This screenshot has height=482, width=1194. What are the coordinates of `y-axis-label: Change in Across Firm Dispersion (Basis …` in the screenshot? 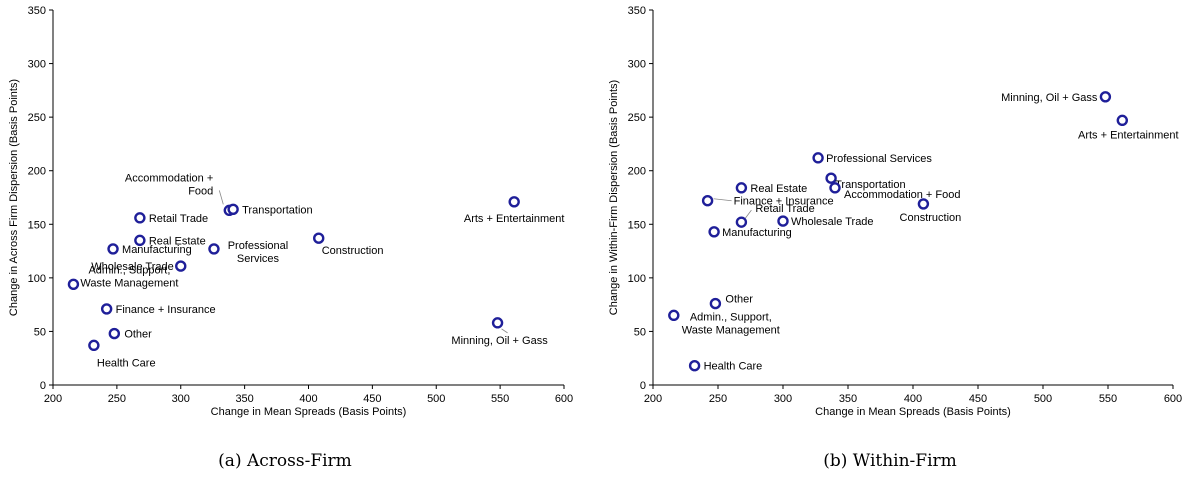 It's located at (14, 197).